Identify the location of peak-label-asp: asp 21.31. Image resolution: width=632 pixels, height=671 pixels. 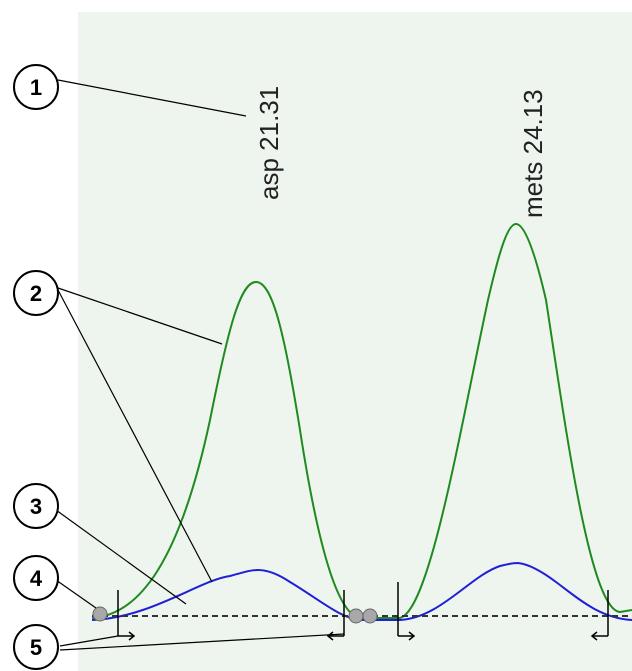
(269, 143).